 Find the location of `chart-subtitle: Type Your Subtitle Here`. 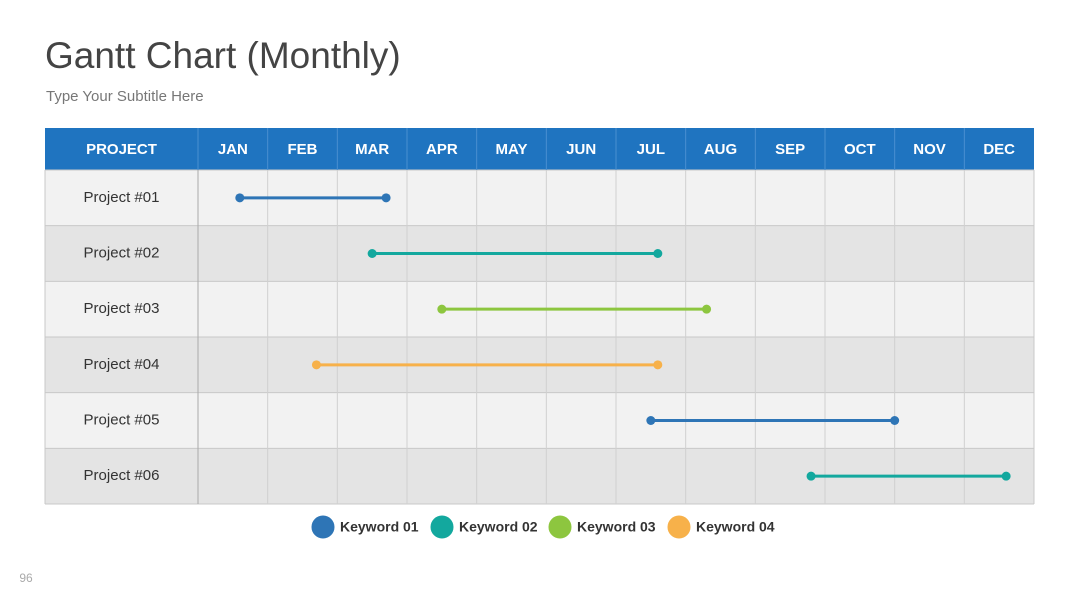

chart-subtitle: Type Your Subtitle Here is located at coordinates (125, 96).